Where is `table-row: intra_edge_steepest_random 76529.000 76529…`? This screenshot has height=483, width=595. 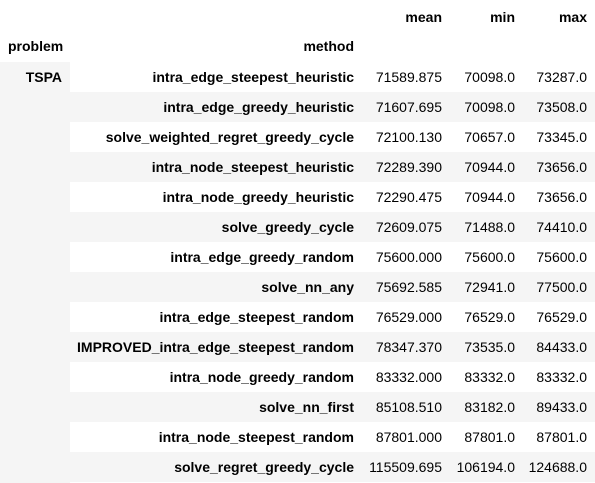 table-row: intra_edge_steepest_random 76529.000 76529… is located at coordinates (297, 317).